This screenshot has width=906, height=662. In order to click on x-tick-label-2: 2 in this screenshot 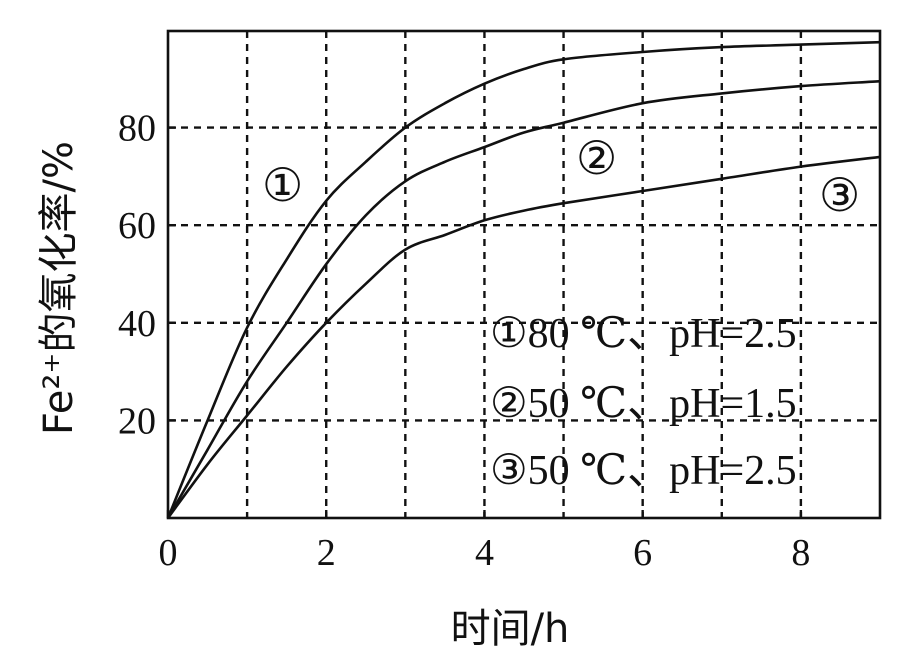, I will do `click(326, 553)`.